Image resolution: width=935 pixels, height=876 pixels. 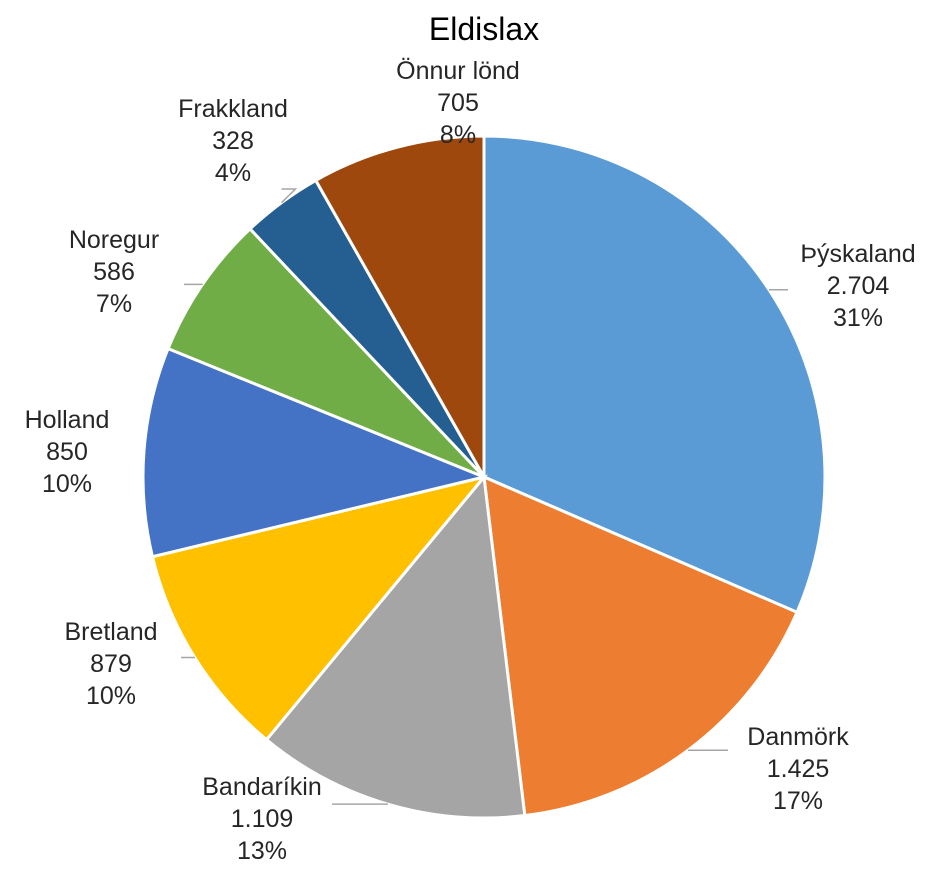 What do you see at coordinates (858, 286) in the screenshot?
I see `data-label-value-thyskaland: 2.704` at bounding box center [858, 286].